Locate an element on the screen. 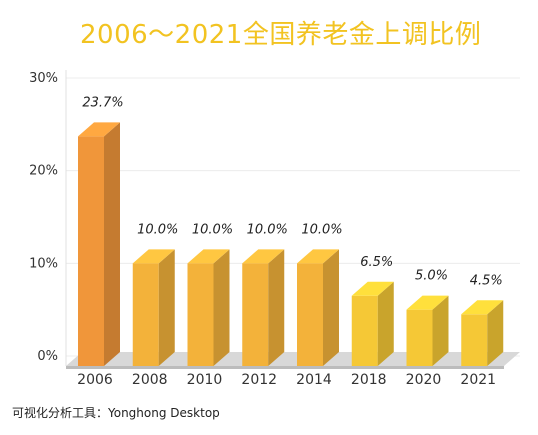 The width and height of the screenshot is (538, 435). footer-note: 可视化分析工具：Yonghong Desktop is located at coordinates (116, 413).